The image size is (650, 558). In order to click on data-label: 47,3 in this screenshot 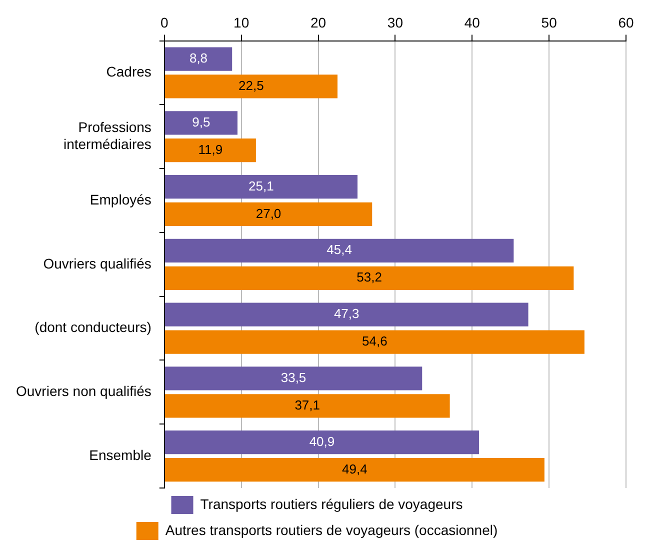, I will do `click(347, 314)`.